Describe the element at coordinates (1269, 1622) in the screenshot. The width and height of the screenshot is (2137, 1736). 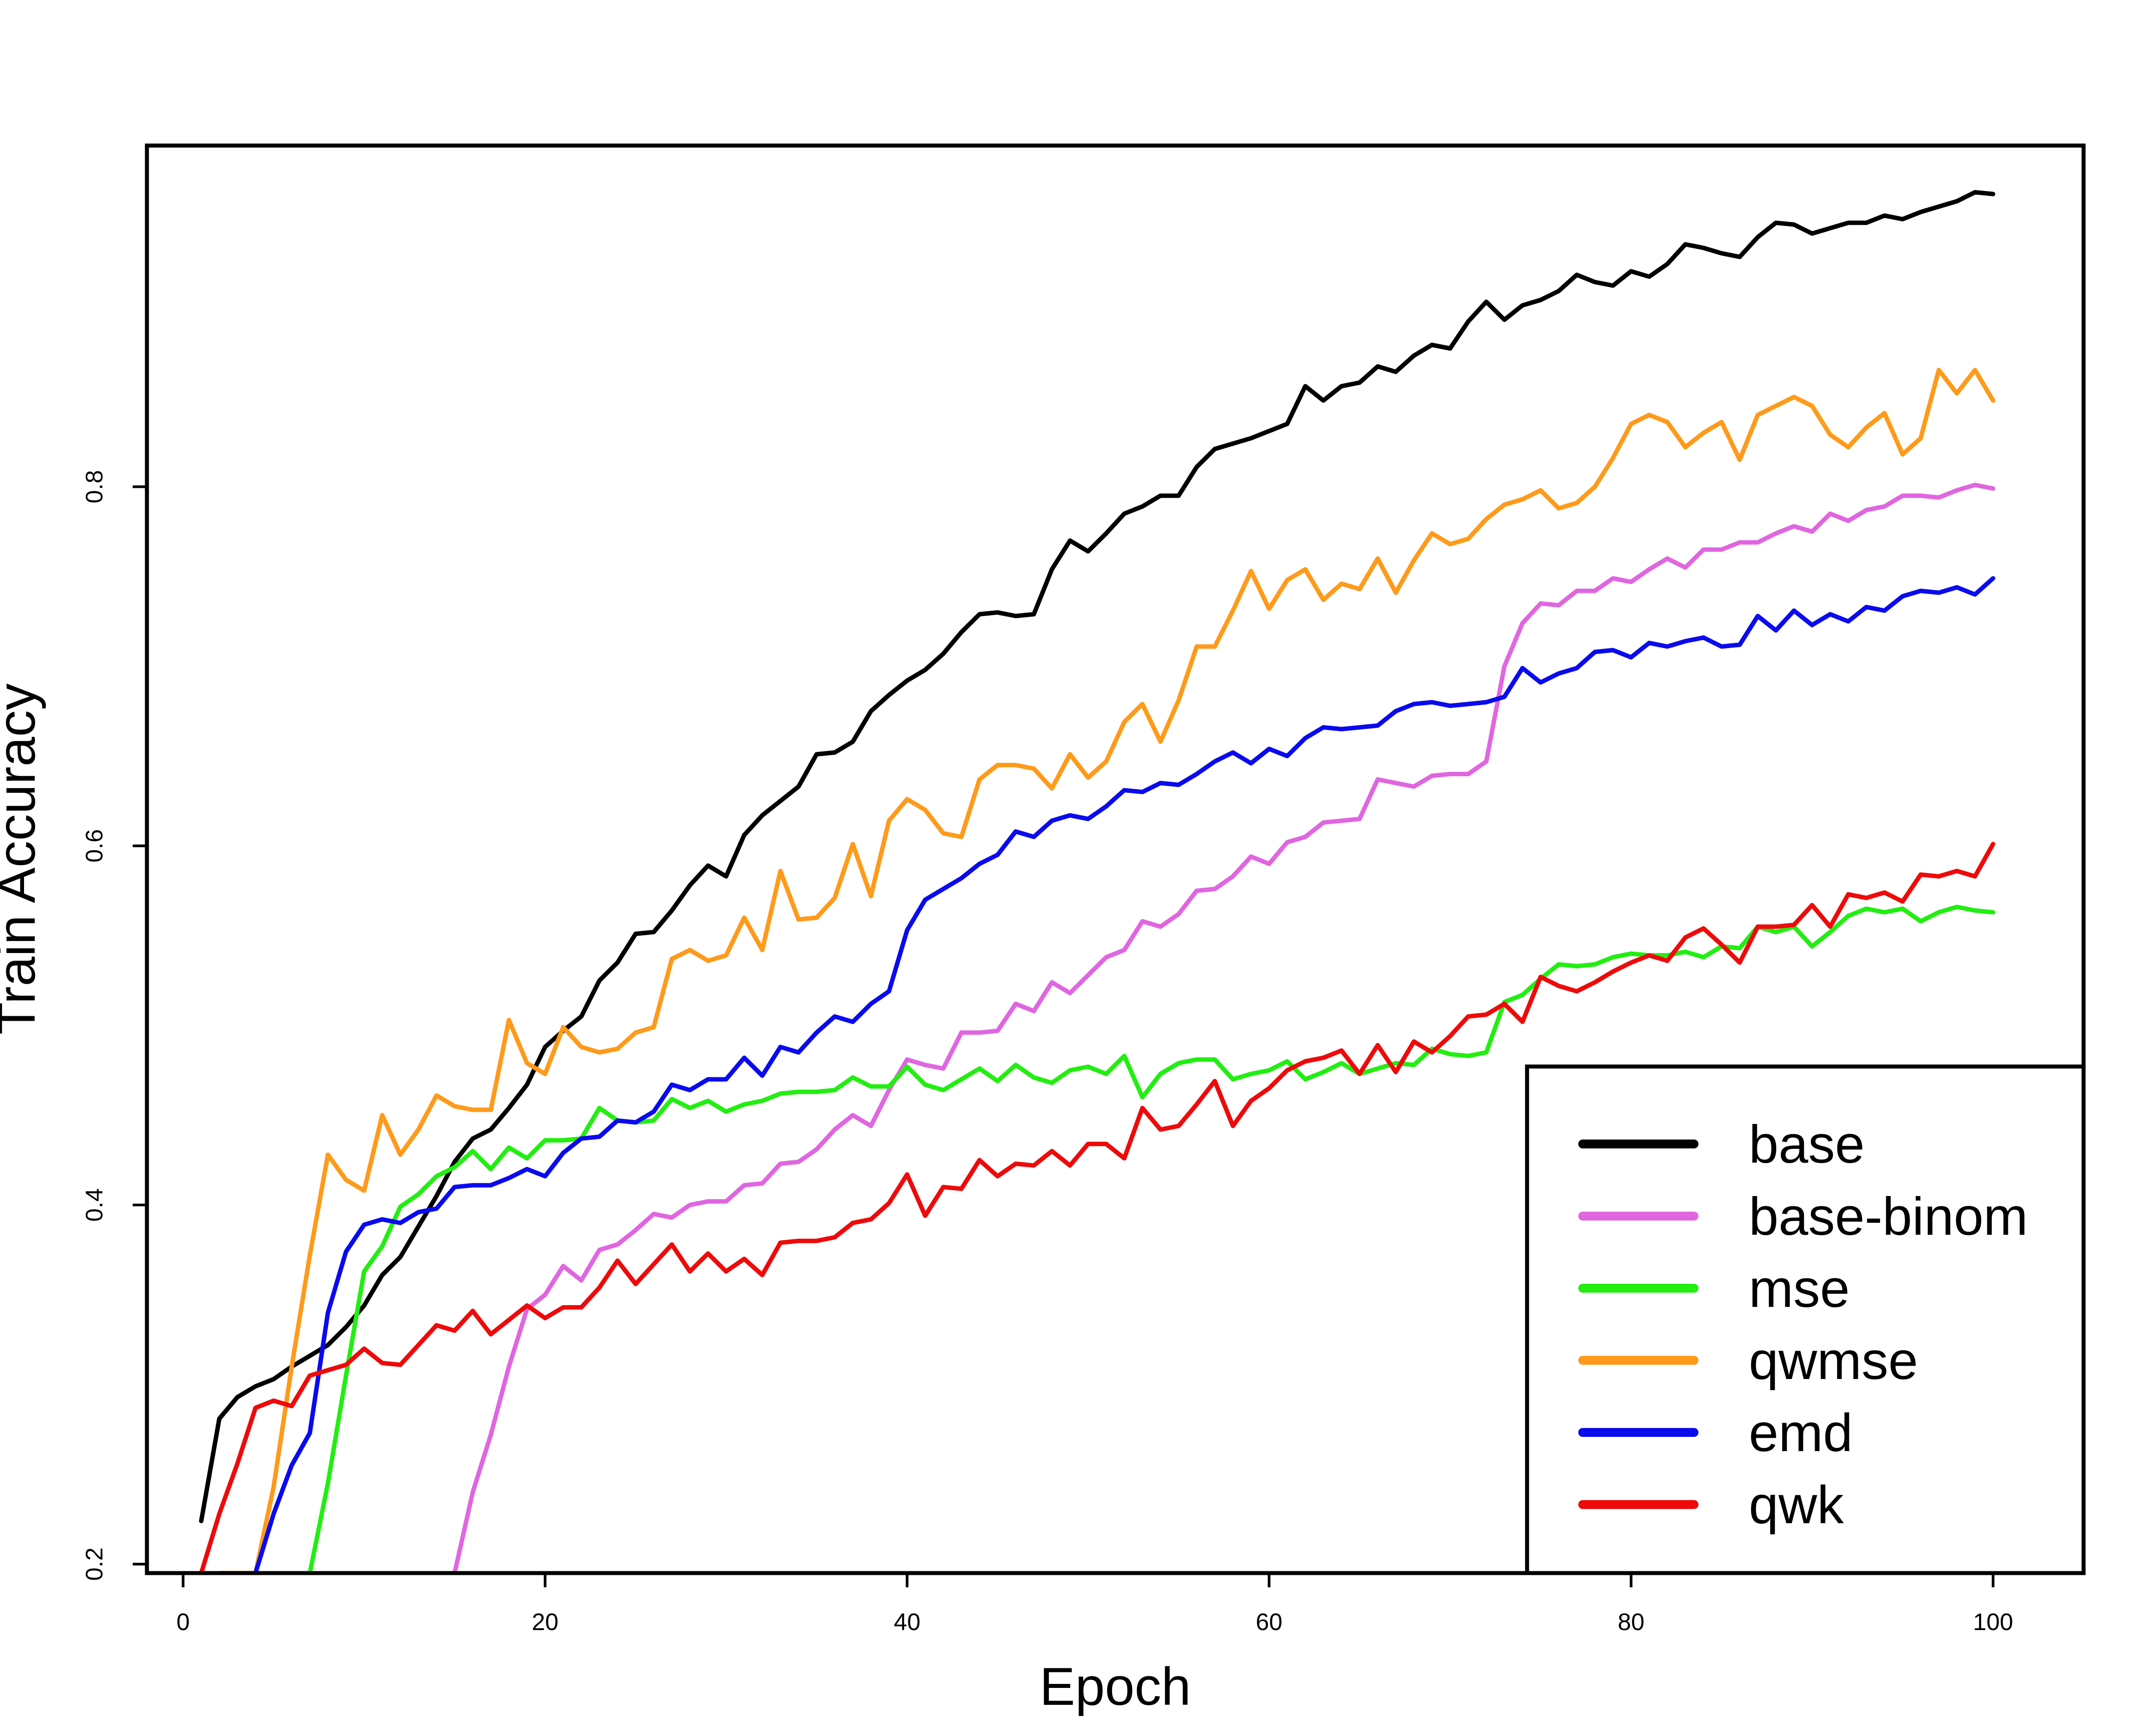
I see `x-tick-label: 60` at that location.